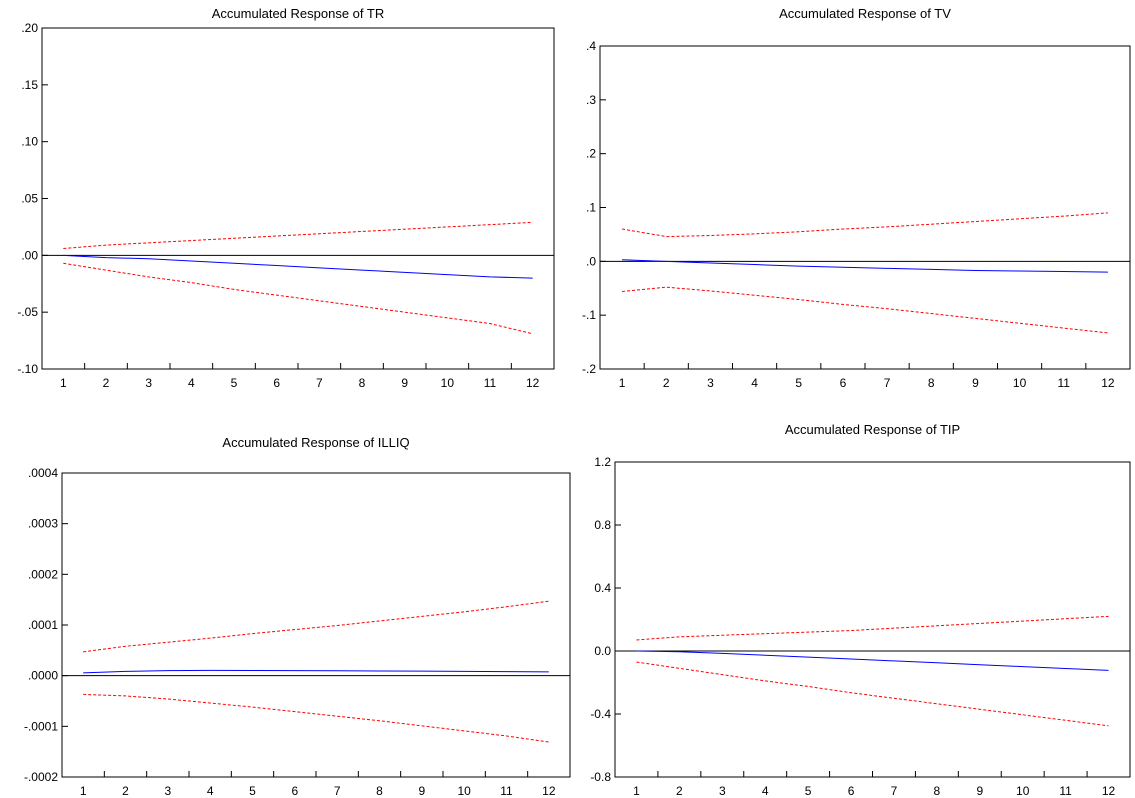  I want to click on y-tick-label: -.0002, so click(41, 777).